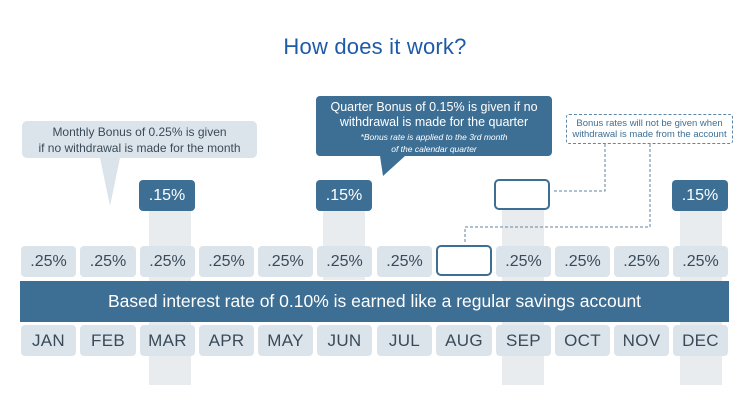  Describe the element at coordinates (344, 195) in the screenshot. I see `bonus-jun: .15%` at that location.